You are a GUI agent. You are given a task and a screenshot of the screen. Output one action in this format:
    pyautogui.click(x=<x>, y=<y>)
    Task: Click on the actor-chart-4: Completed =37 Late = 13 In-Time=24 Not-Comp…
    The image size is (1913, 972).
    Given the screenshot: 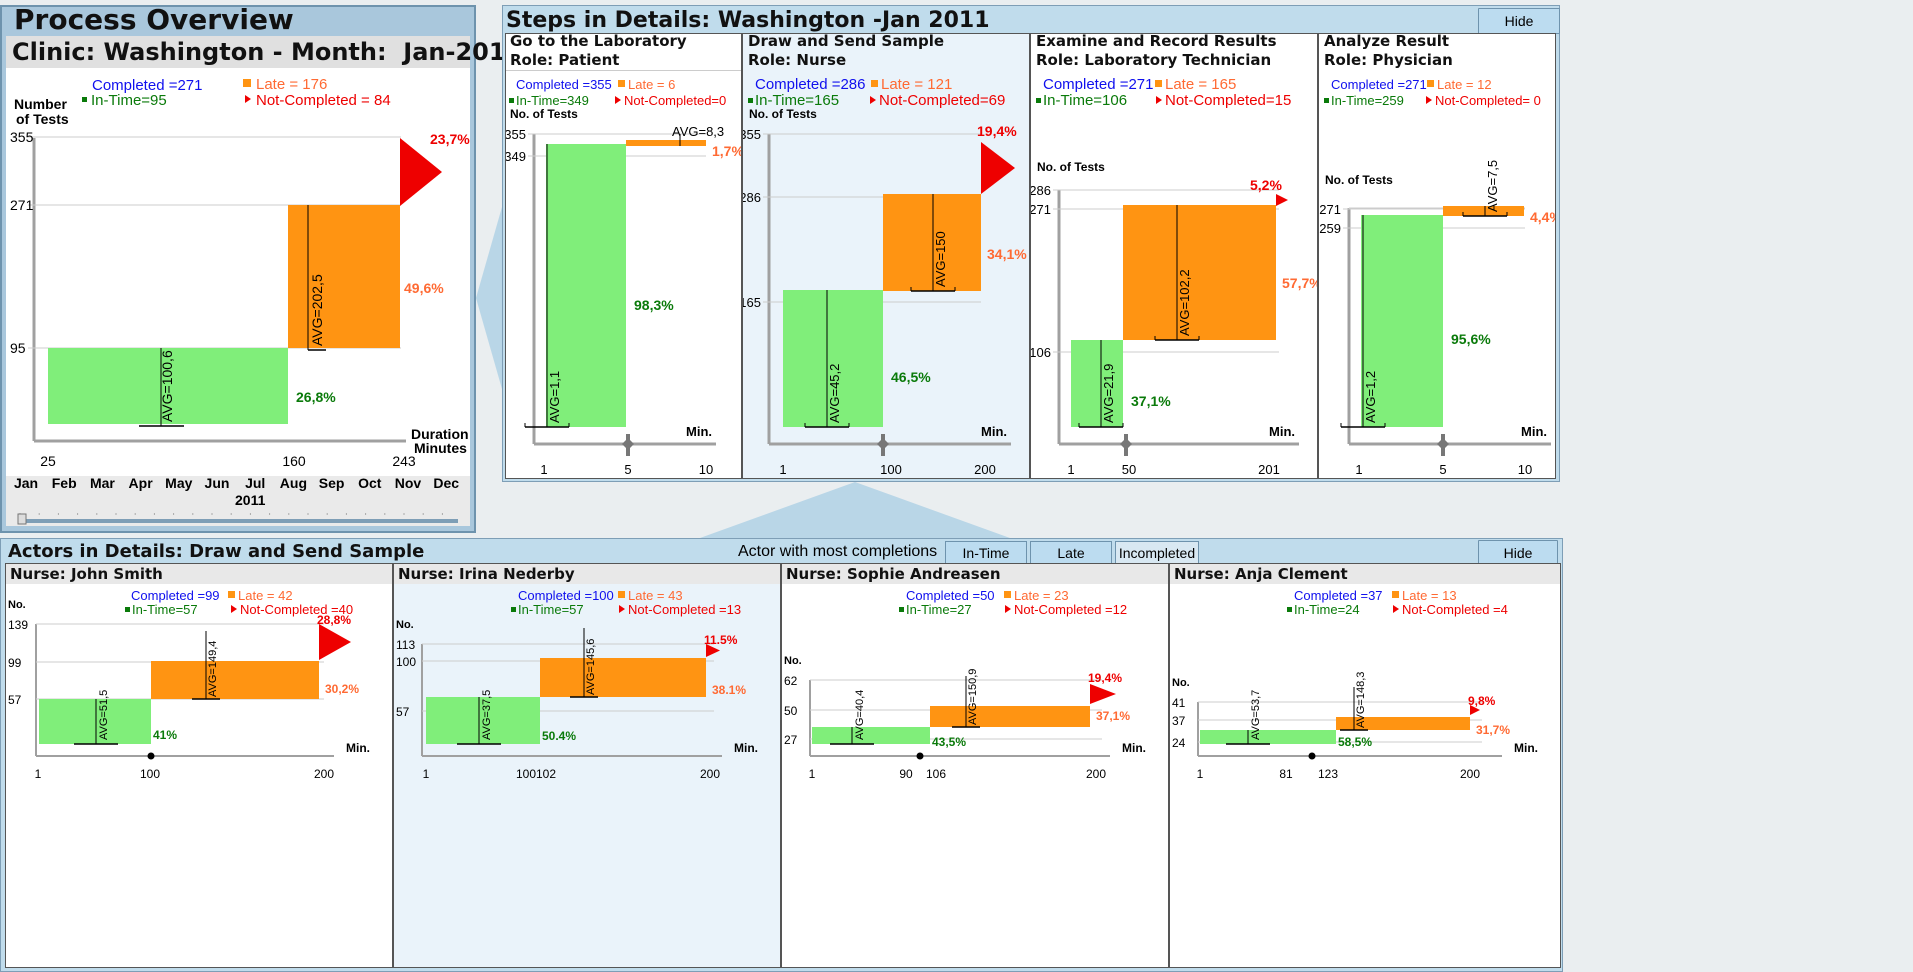 What is the action you would take?
    pyautogui.click(x=1355, y=684)
    